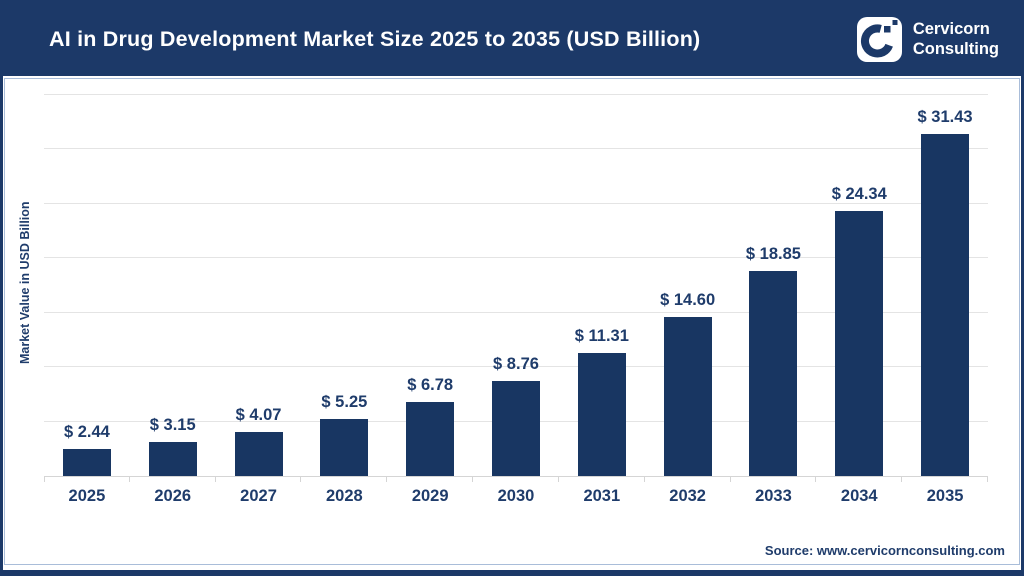 This screenshot has height=576, width=1024. What do you see at coordinates (344, 496) in the screenshot?
I see `x-axis-label: 2028` at bounding box center [344, 496].